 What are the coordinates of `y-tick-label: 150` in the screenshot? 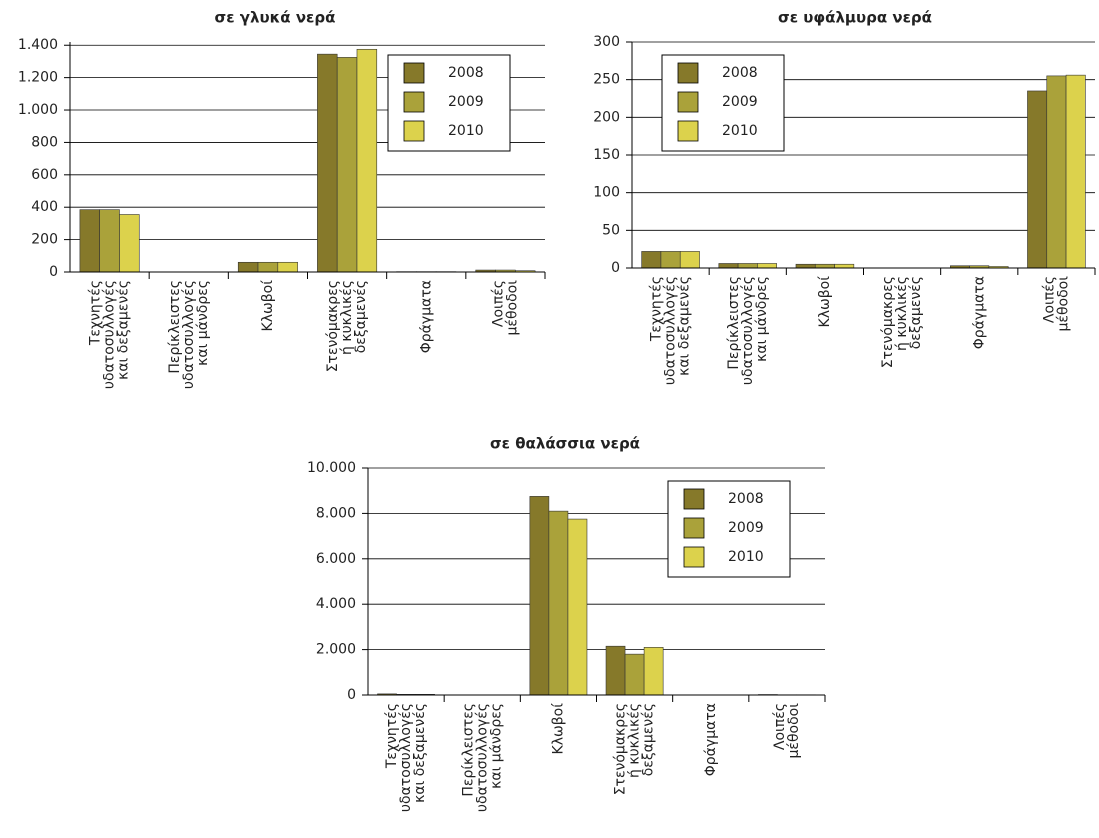 It's located at (606, 155).